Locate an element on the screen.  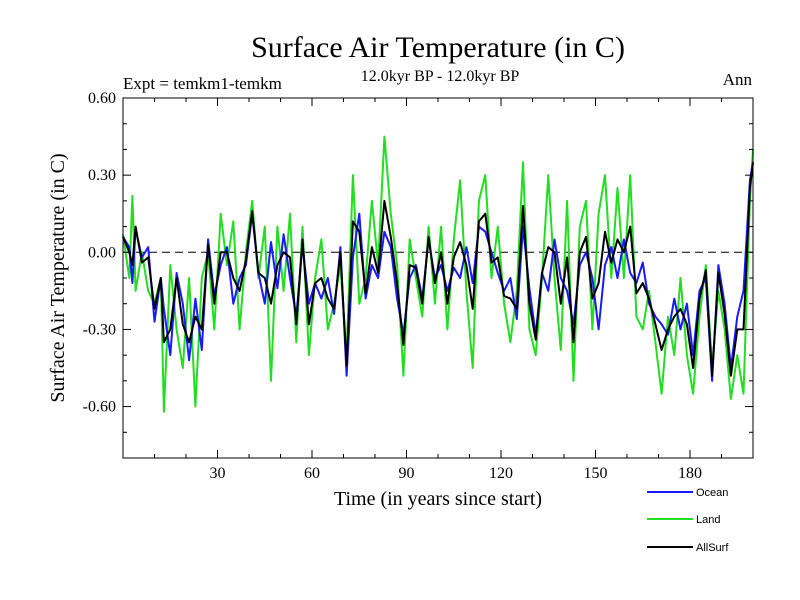
x-tick-label-150: 150 is located at coordinates (596, 473).